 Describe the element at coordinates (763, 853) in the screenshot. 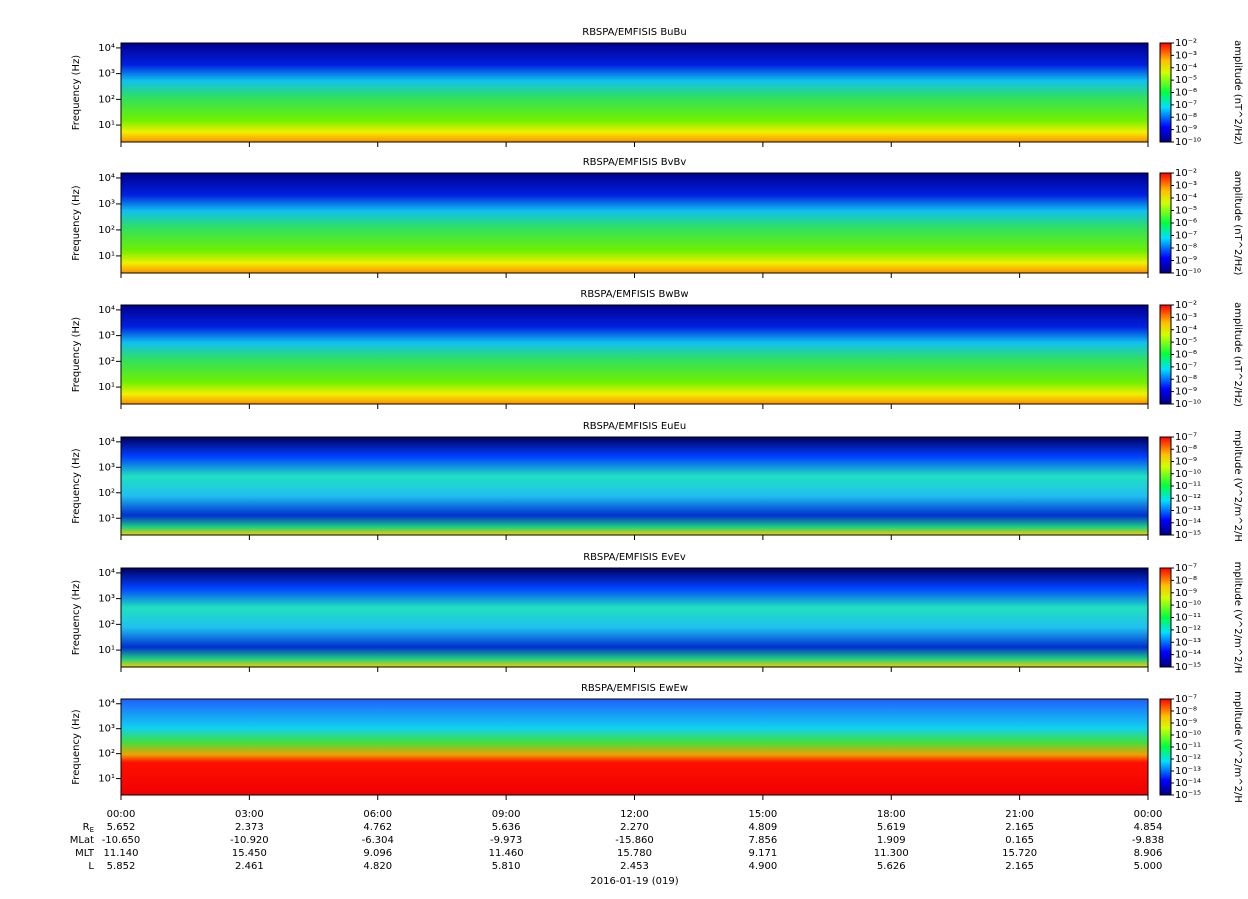

I see `ephemeris-value: 9.171` at that location.